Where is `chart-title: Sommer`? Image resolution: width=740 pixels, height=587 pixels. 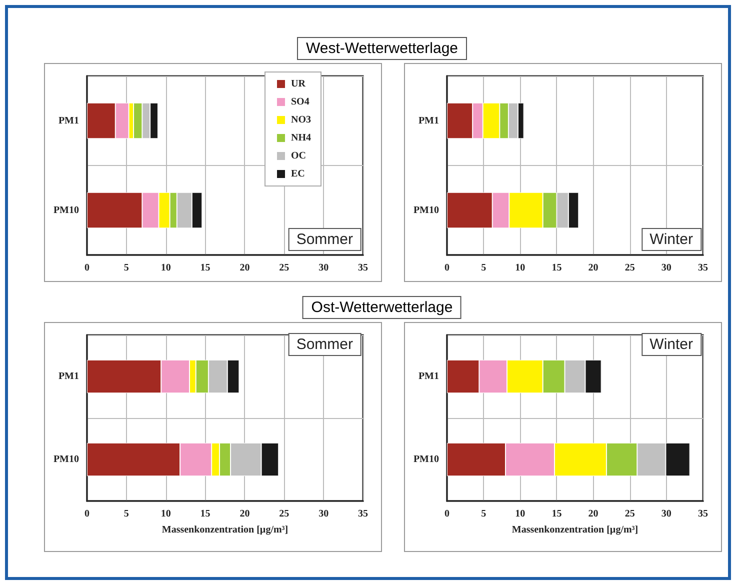
chart-title: Sommer is located at coordinates (325, 344).